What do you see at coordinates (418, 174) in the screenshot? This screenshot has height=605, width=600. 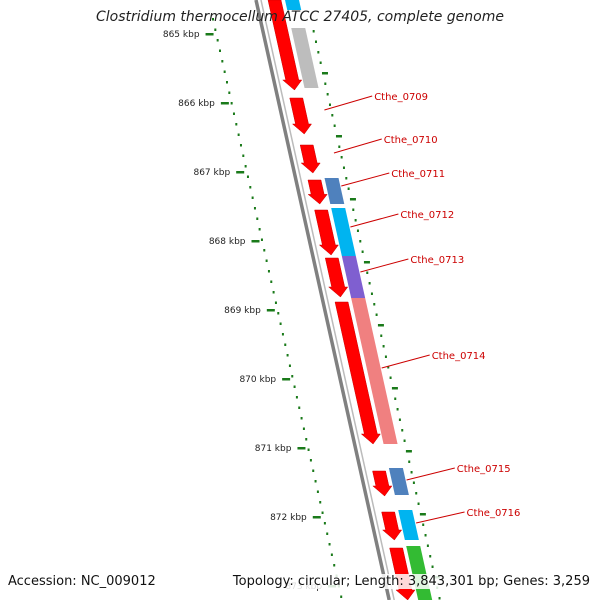 I see `gene-label: Cthe_0711` at bounding box center [418, 174].